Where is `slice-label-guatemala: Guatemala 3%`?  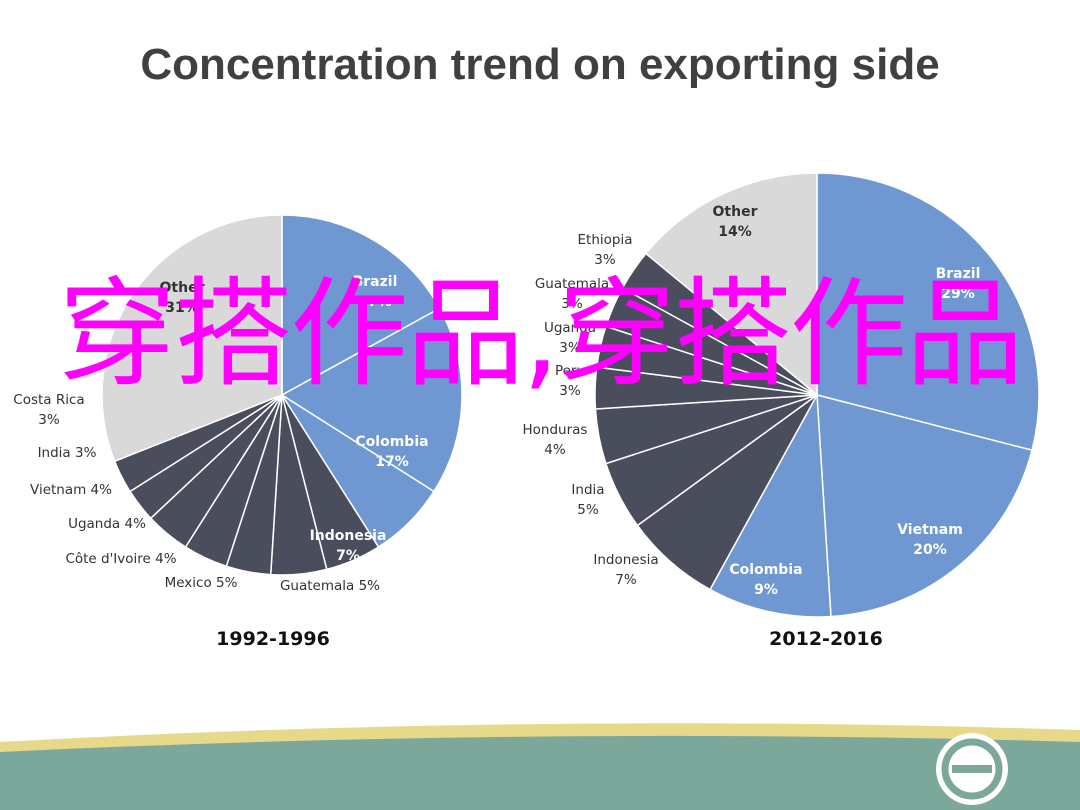 slice-label-guatemala: Guatemala 3% is located at coordinates (572, 294).